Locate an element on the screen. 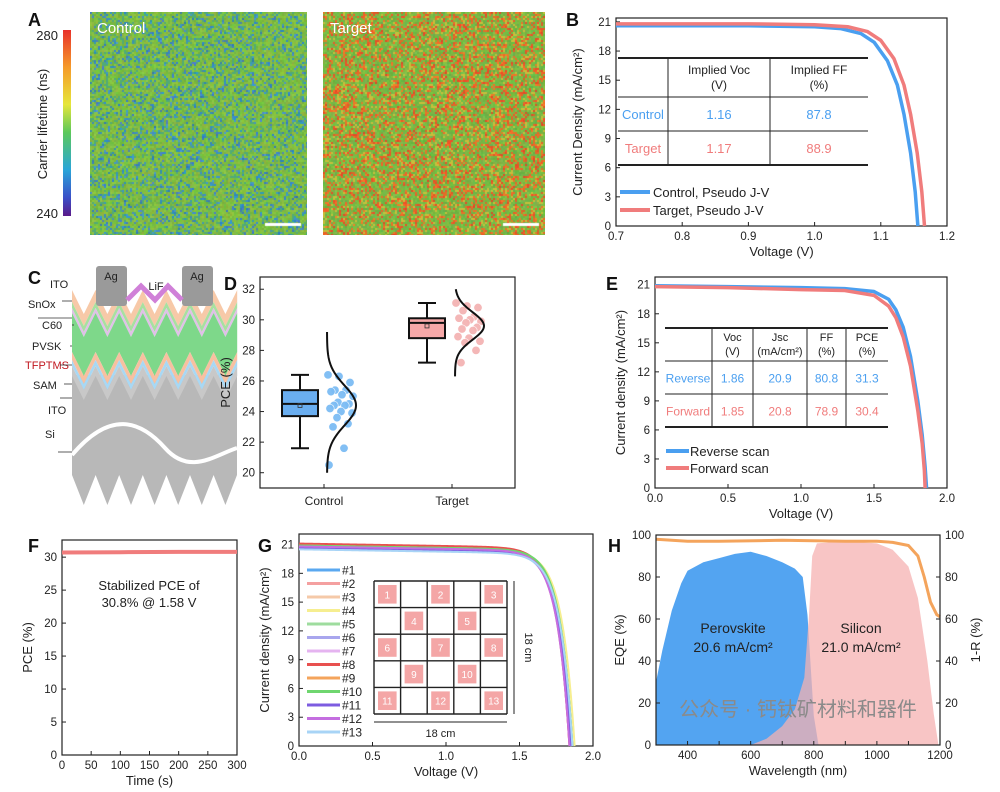 The height and width of the screenshot is (792, 1000). jv-curve-forward-scan is located at coordinates (790, 386).